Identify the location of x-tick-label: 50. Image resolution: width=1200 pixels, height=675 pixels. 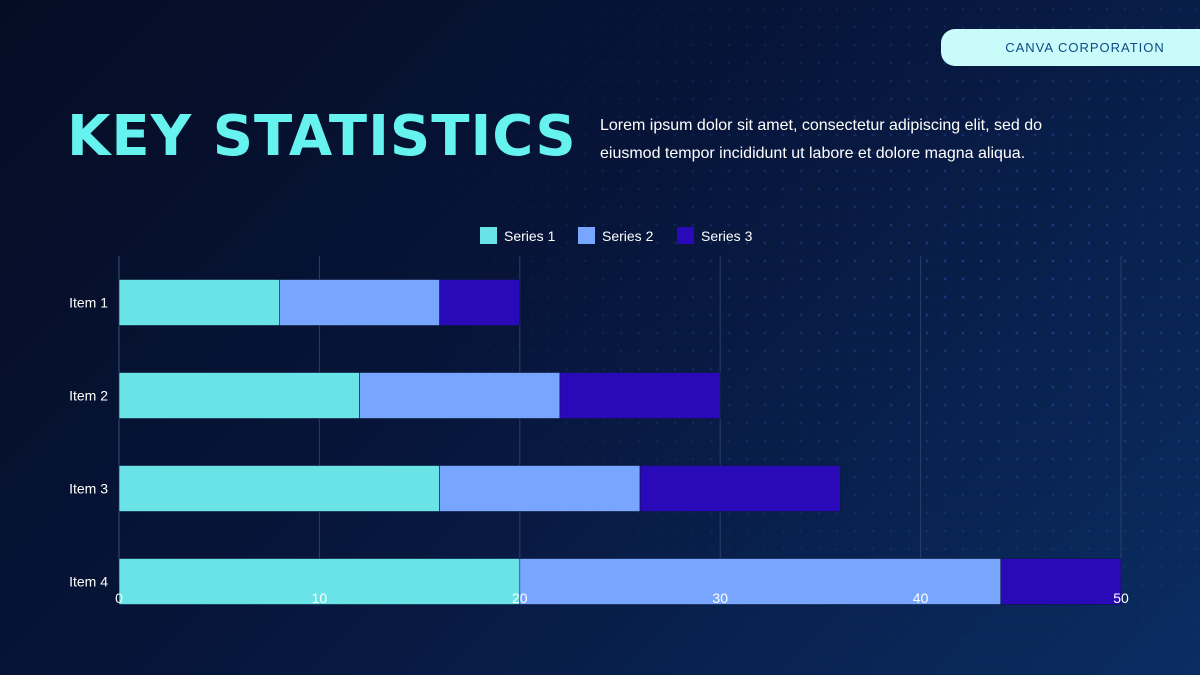
(1121, 598).